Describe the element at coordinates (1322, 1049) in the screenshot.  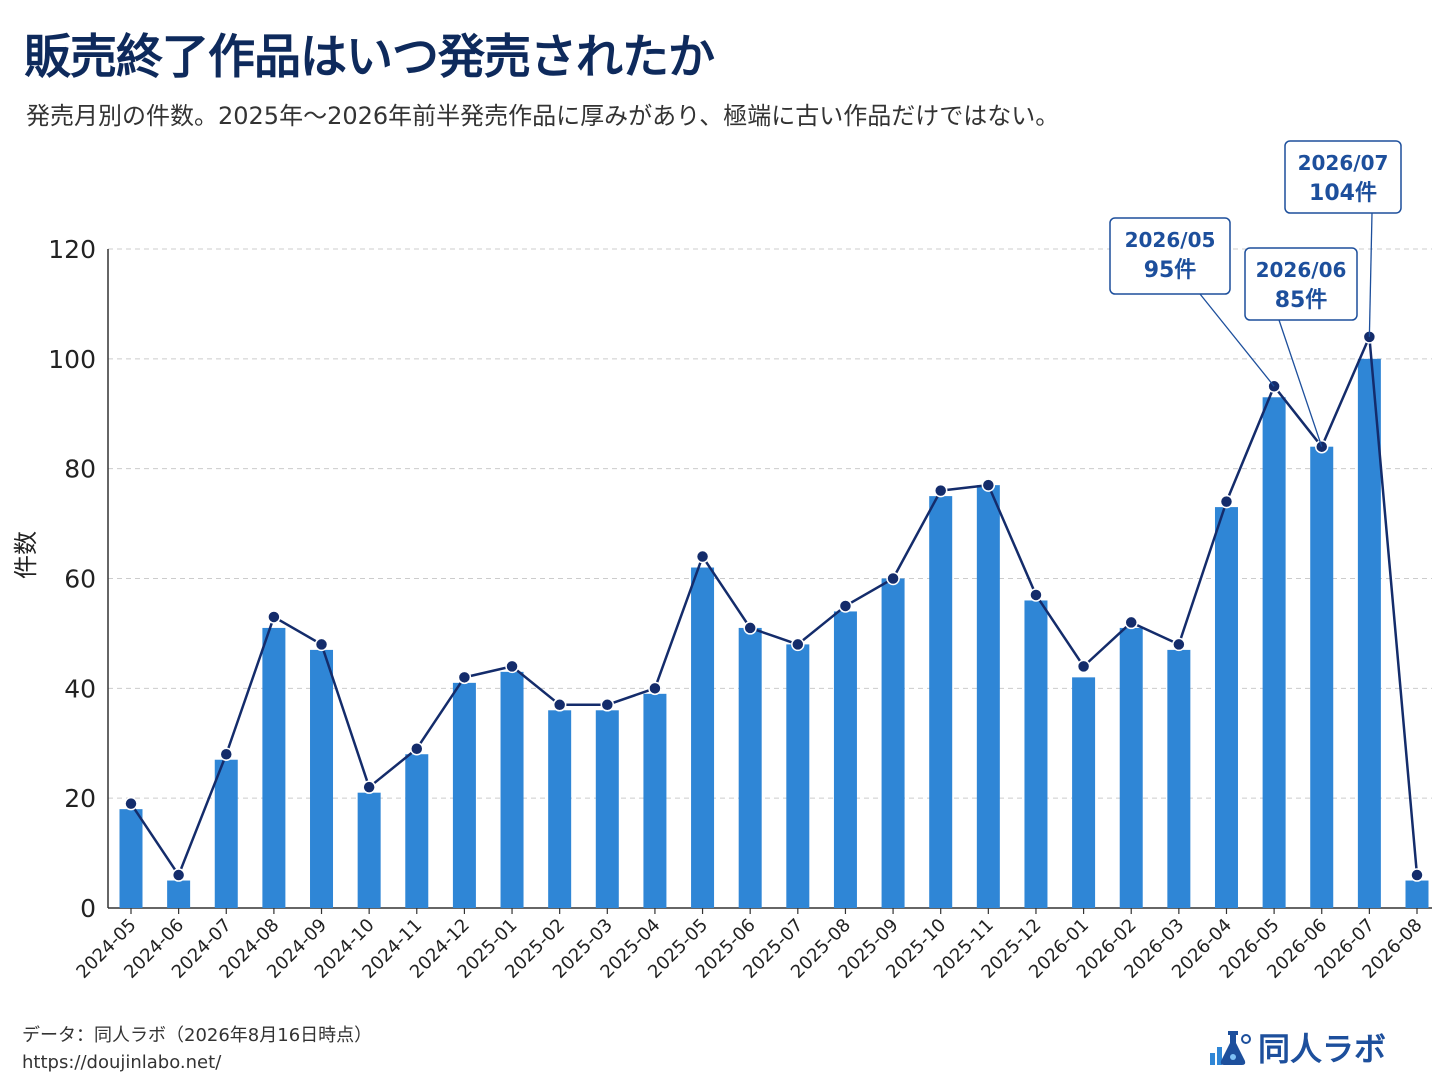
I see `logo-text: 同人ラボ` at that location.